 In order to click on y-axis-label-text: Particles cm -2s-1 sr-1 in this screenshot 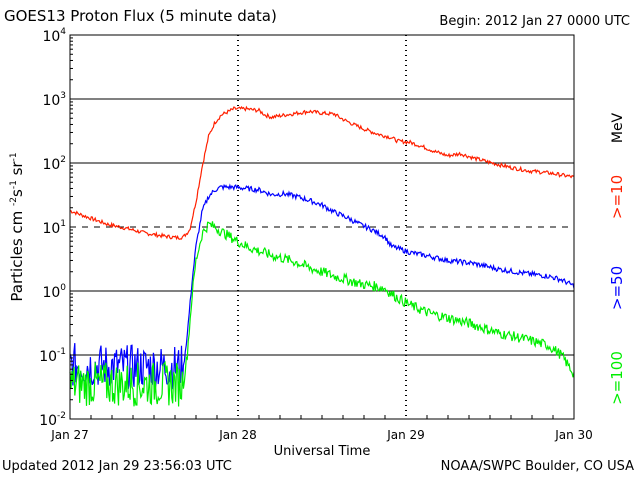, I will do `click(17, 226)`.